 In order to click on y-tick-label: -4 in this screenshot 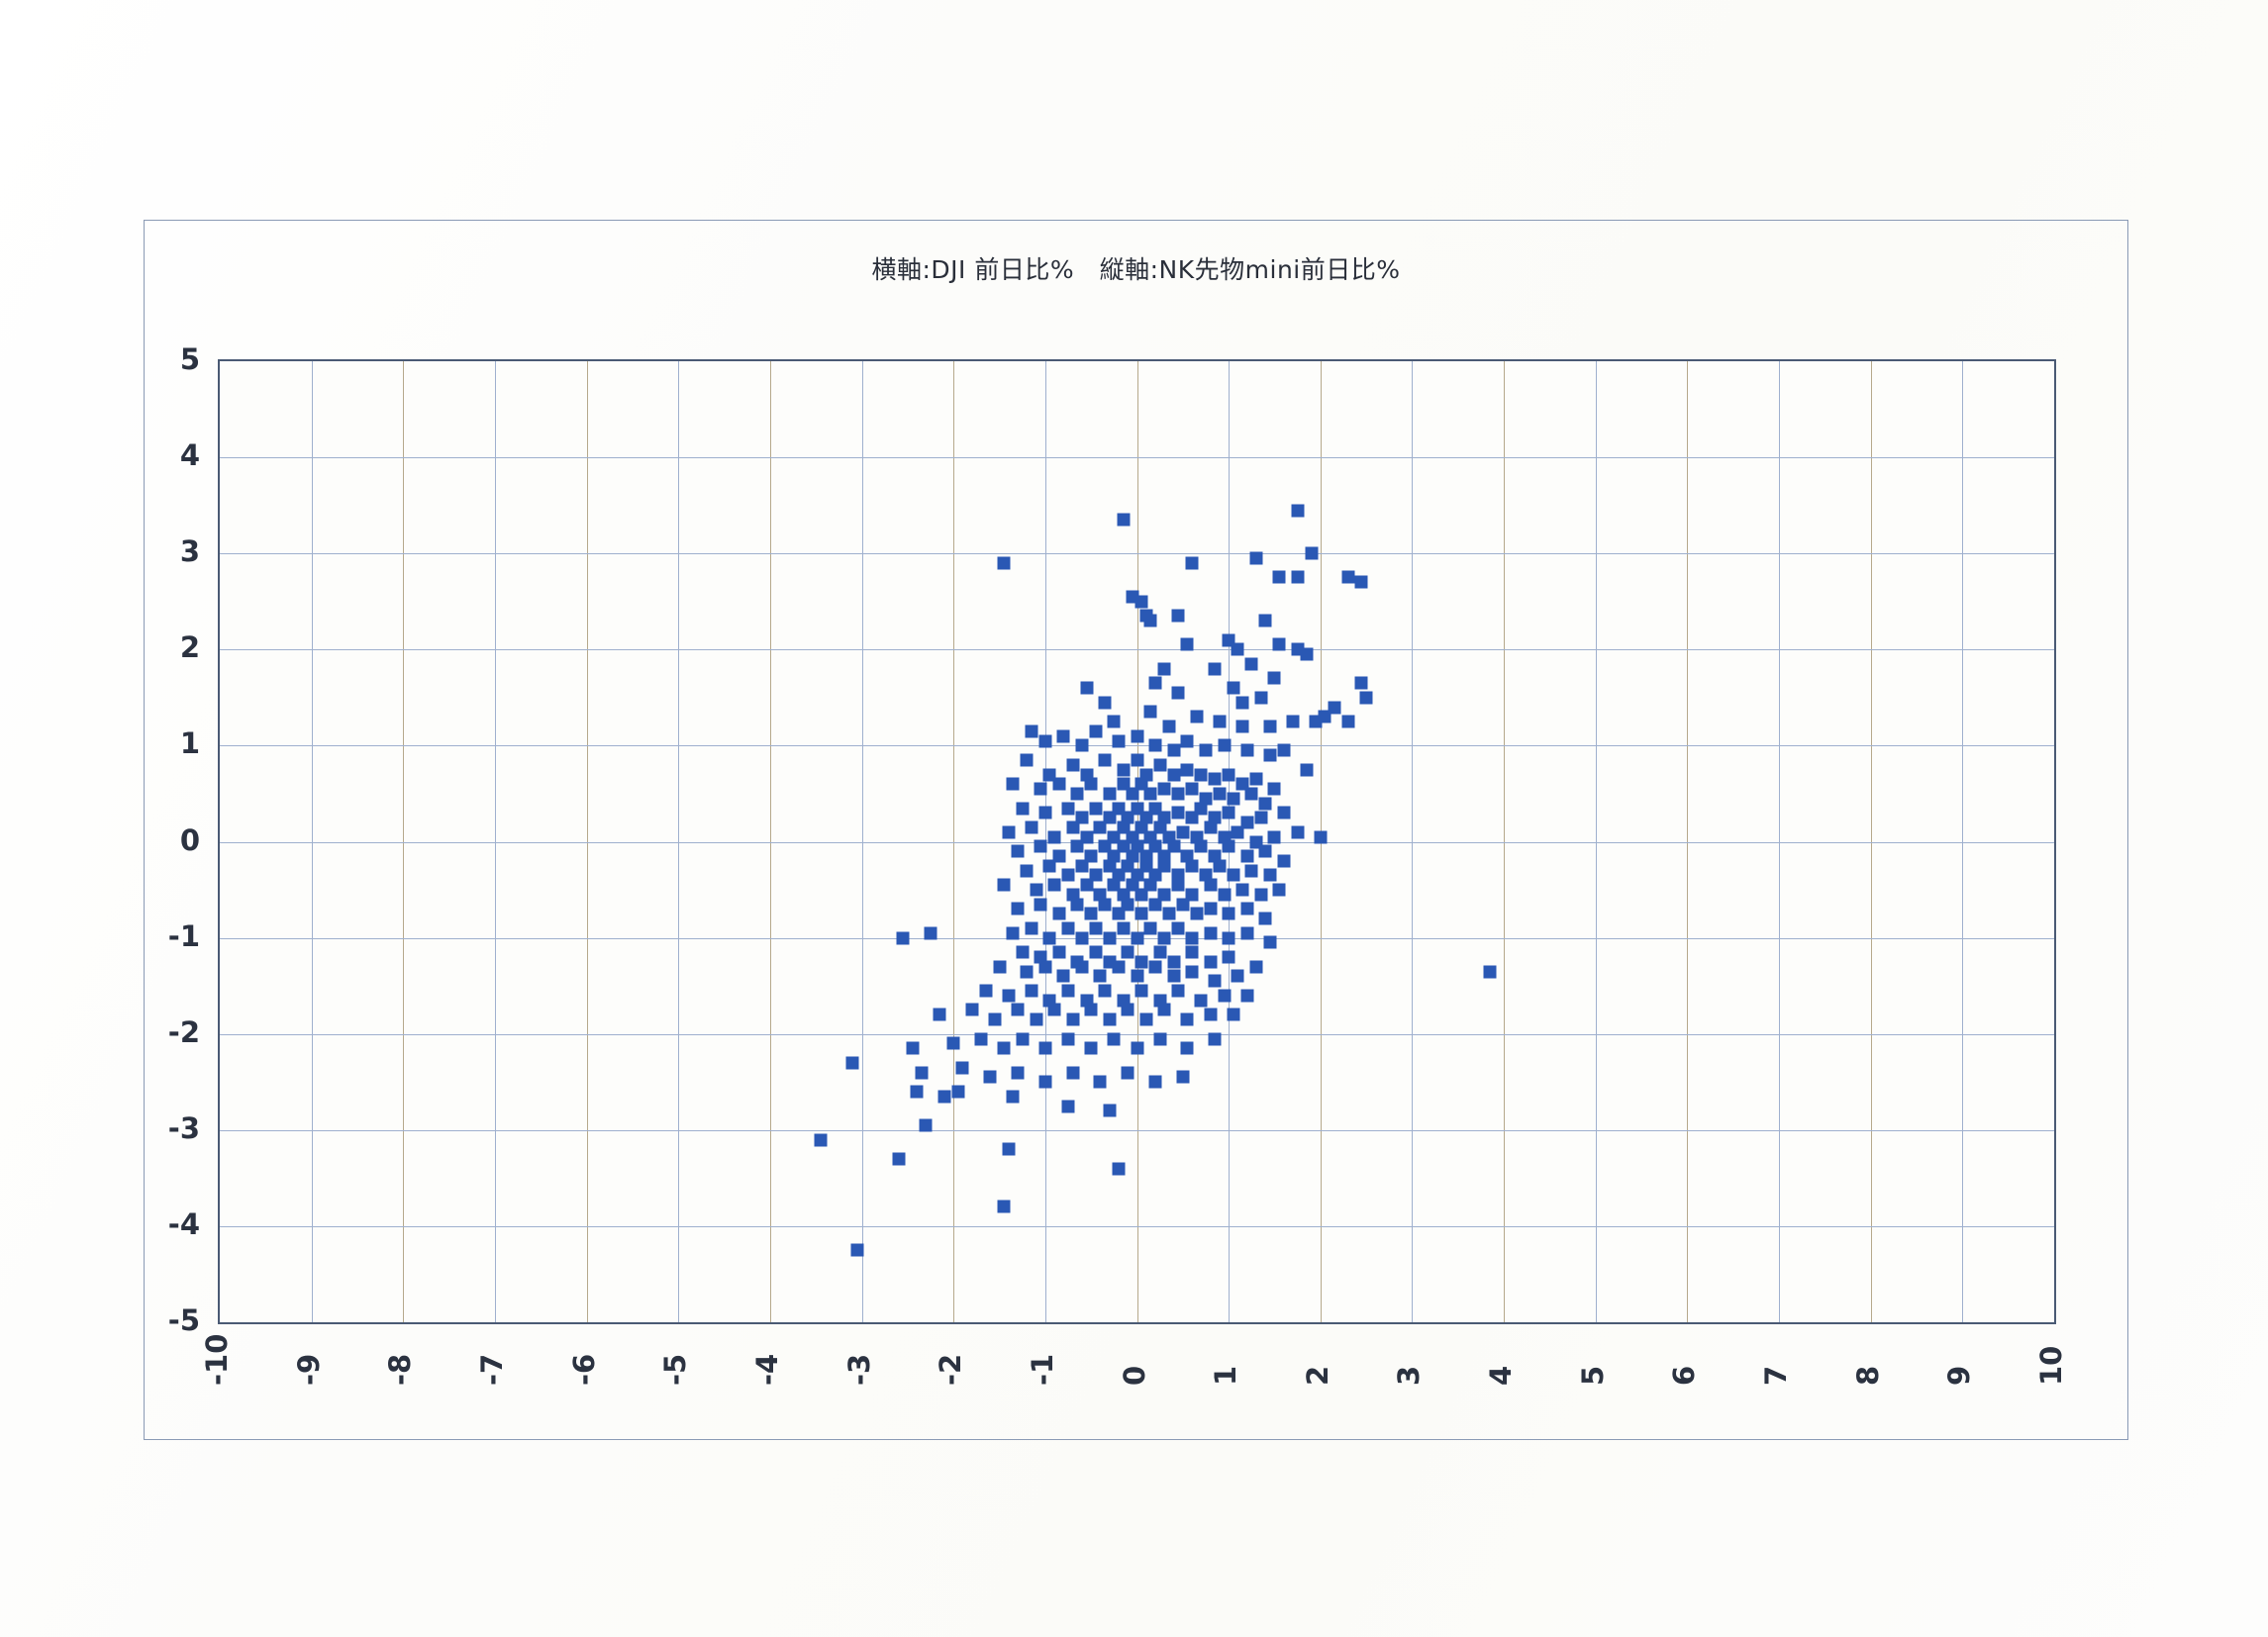, I will do `click(183, 1223)`.